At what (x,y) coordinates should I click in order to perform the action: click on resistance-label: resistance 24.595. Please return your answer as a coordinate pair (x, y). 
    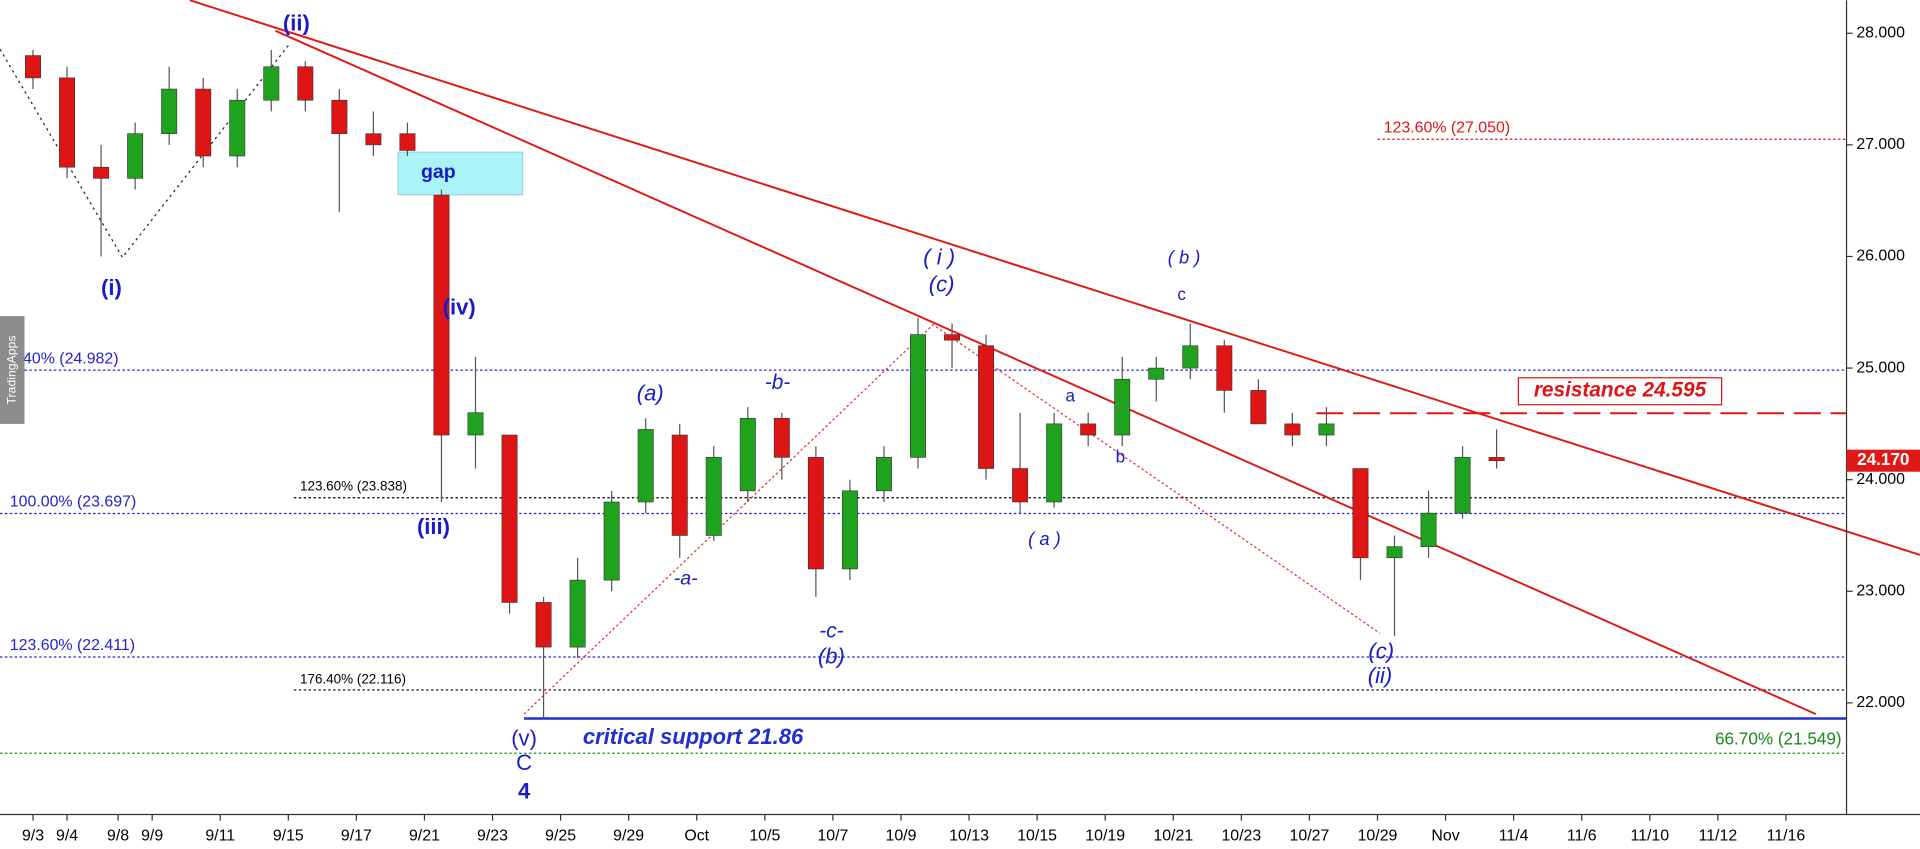
    Looking at the image, I should click on (1620, 390).